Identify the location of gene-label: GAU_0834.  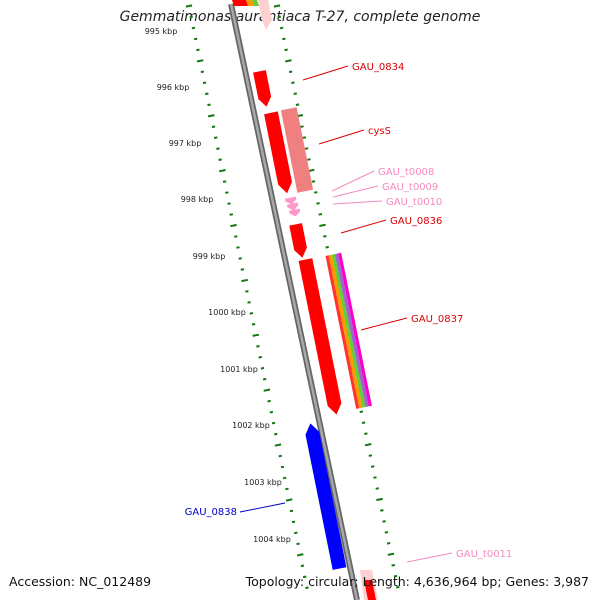
(378, 67).